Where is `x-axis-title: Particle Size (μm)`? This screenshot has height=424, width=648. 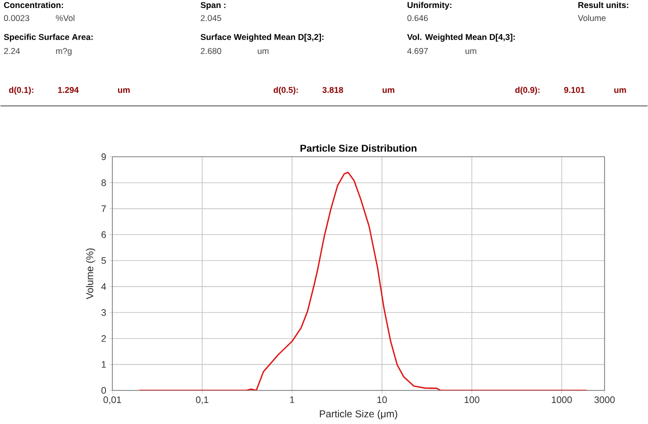 x-axis-title: Particle Size (μm) is located at coordinates (359, 415).